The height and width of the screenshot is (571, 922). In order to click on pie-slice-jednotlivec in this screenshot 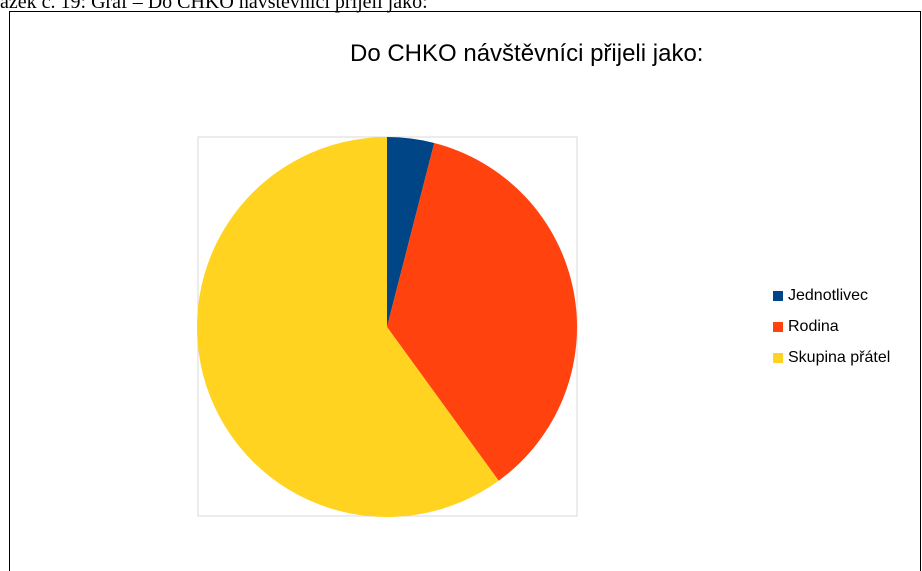, I will do `click(411, 232)`.